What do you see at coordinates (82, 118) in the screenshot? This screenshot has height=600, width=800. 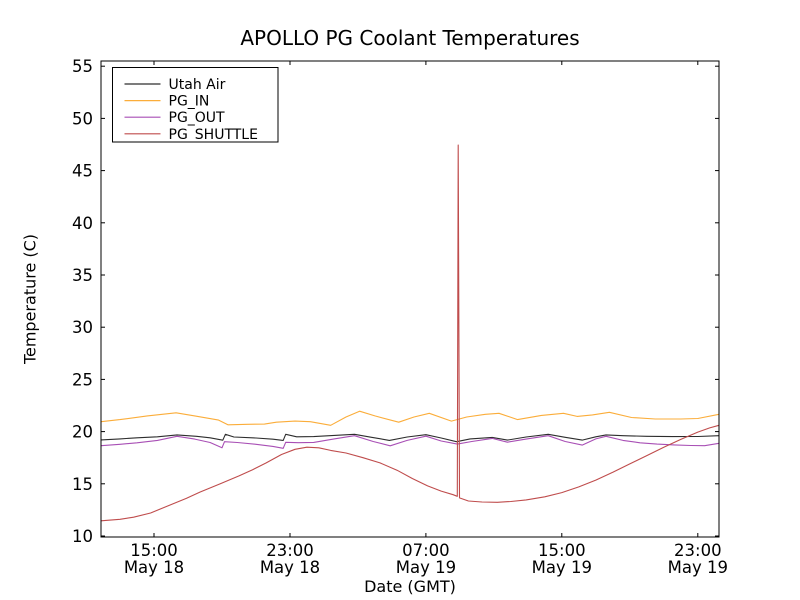 I see `y-tick-label: 50` at bounding box center [82, 118].